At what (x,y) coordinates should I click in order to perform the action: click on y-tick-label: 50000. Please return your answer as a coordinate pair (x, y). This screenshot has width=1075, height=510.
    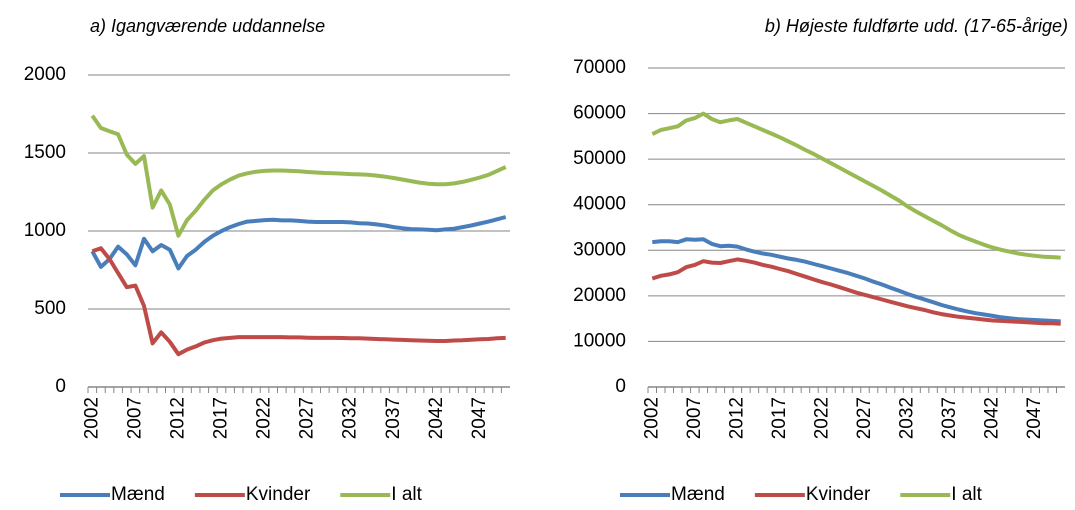
    Looking at the image, I should click on (599, 158).